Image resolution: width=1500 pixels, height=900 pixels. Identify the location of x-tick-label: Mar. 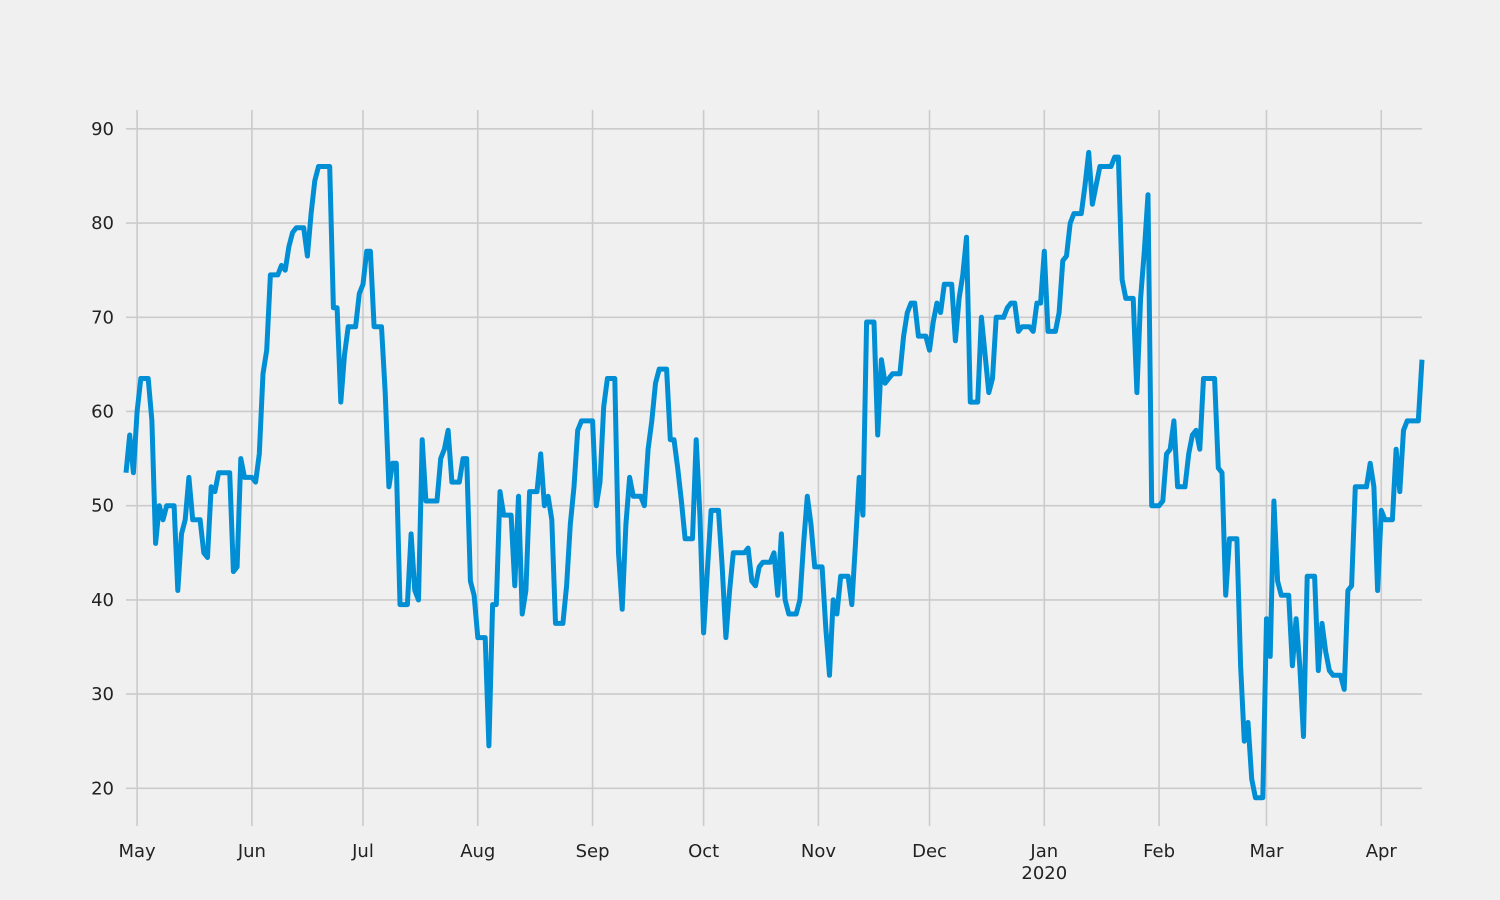
(1266, 851).